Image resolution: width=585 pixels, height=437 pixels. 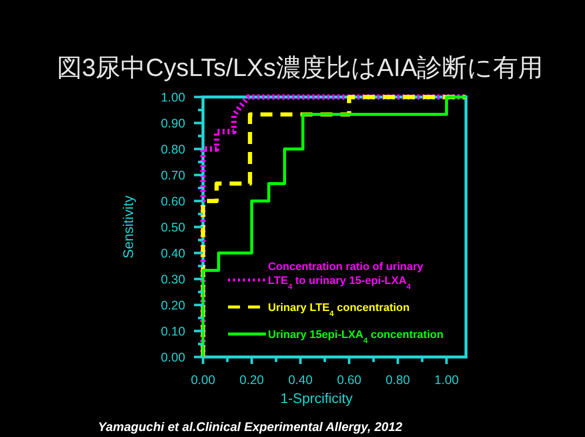 I want to click on x-tick-label: 0.40, so click(x=300, y=380).